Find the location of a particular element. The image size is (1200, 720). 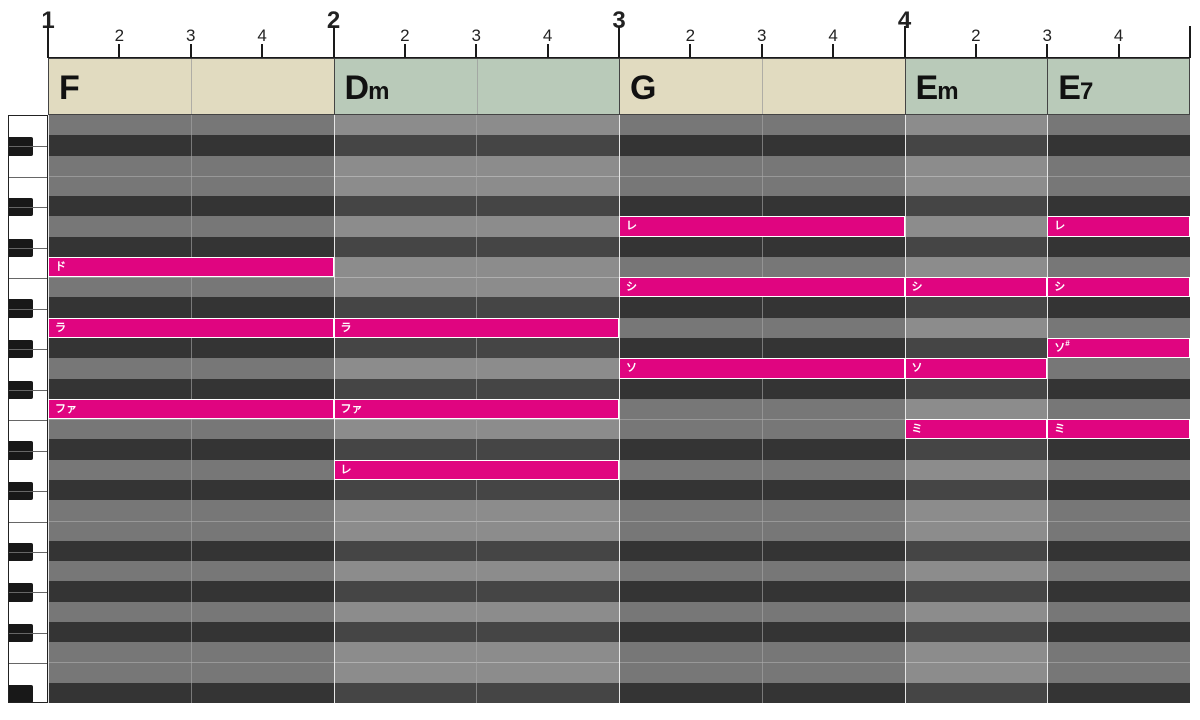

chord-track: F Dm G Em E7 is located at coordinates (619, 86).